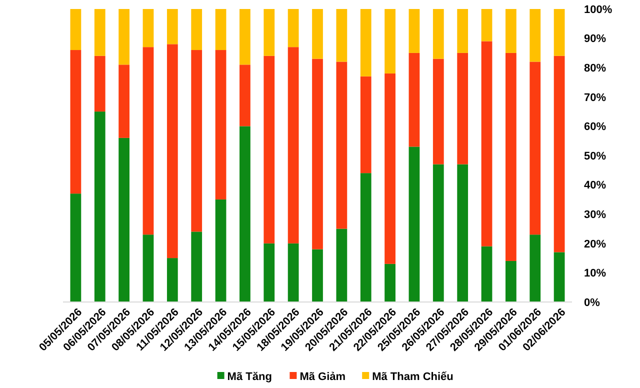  I want to click on legend-label: Mã Giảm, so click(323, 377).